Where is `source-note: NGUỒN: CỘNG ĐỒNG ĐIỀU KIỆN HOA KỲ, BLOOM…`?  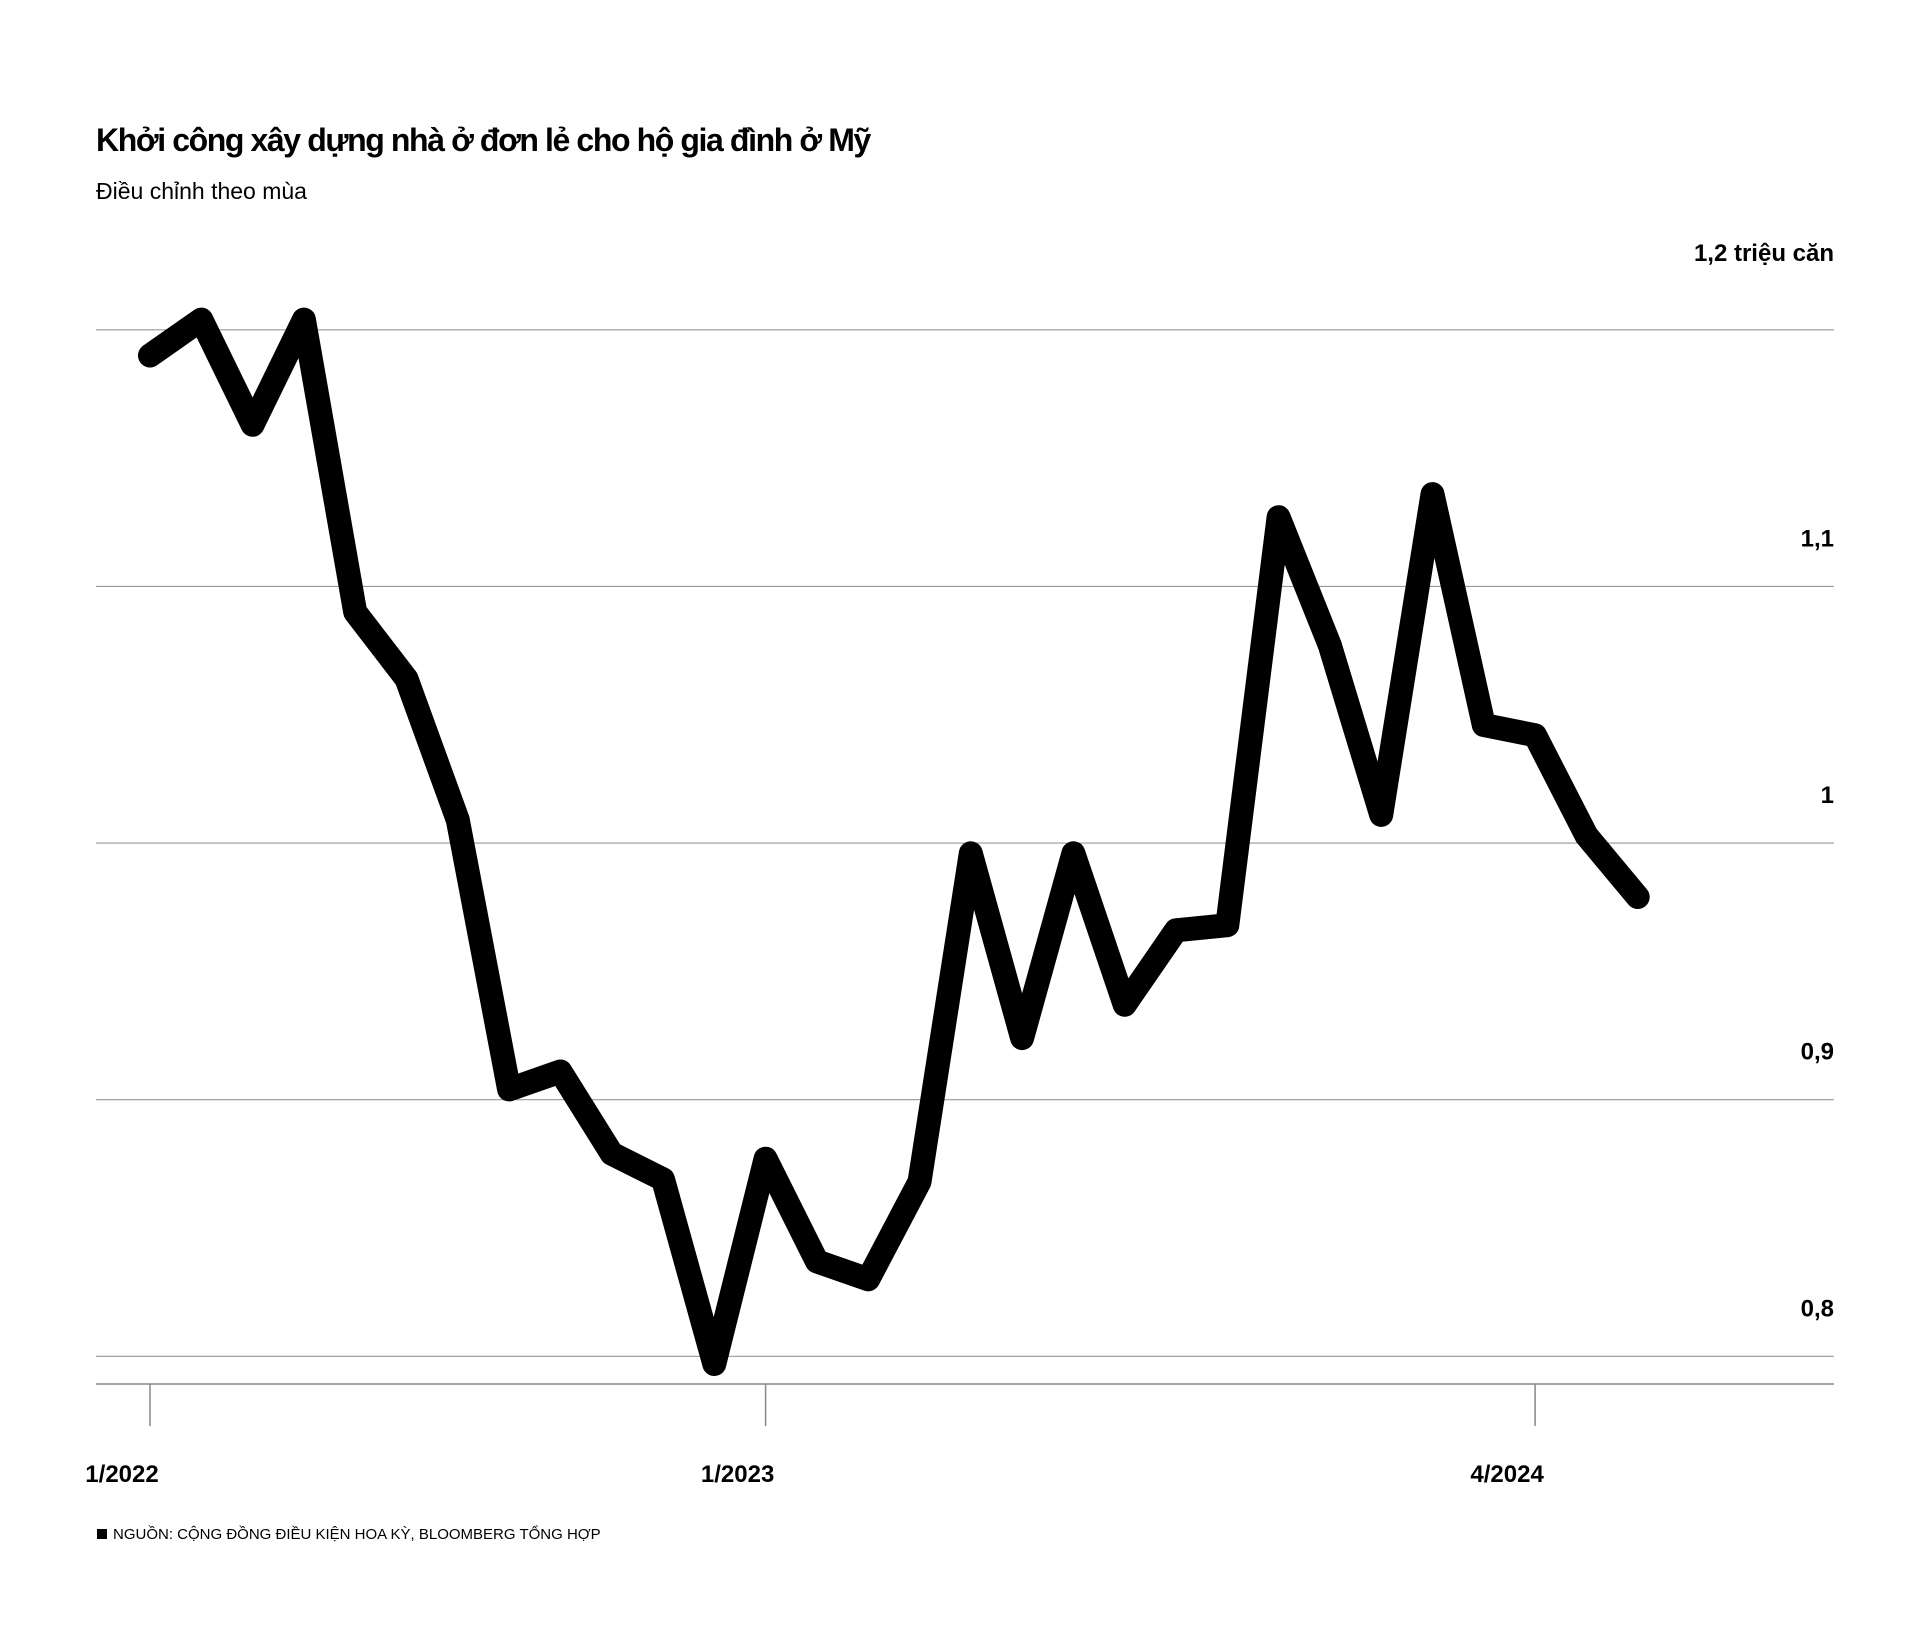
source-note: NGUỒN: CỘNG ĐỒNG ĐIỀU KIỆN HOA KỲ, BLOOM… is located at coordinates (349, 1534).